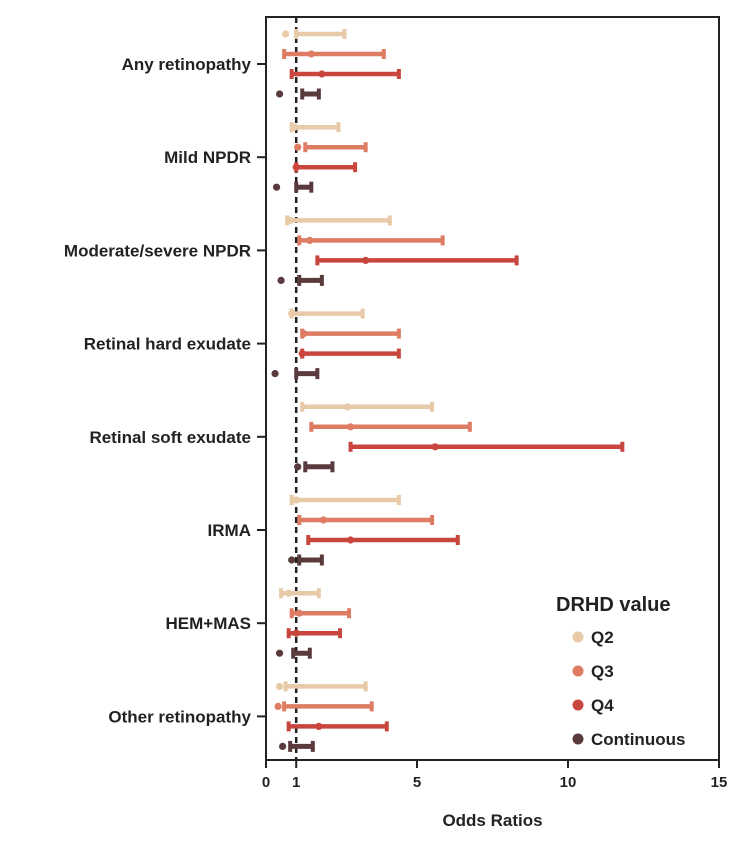 This screenshot has width=740, height=850. Describe the element at coordinates (167, 344) in the screenshot. I see `group-label: Retinal hard exudate` at that location.